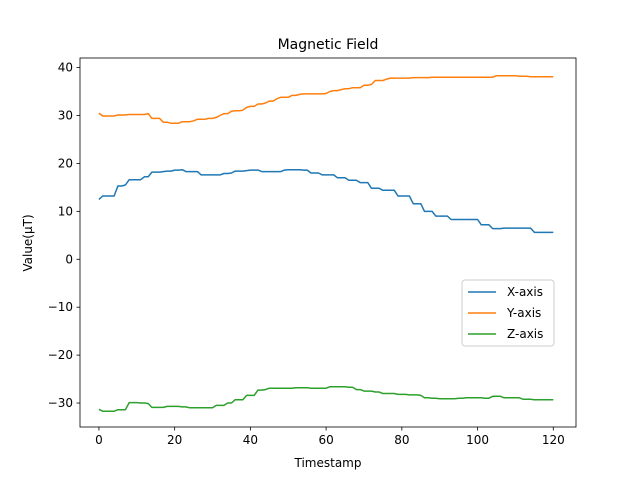  What do you see at coordinates (99, 440) in the screenshot?
I see `x-tick-label: 0` at bounding box center [99, 440].